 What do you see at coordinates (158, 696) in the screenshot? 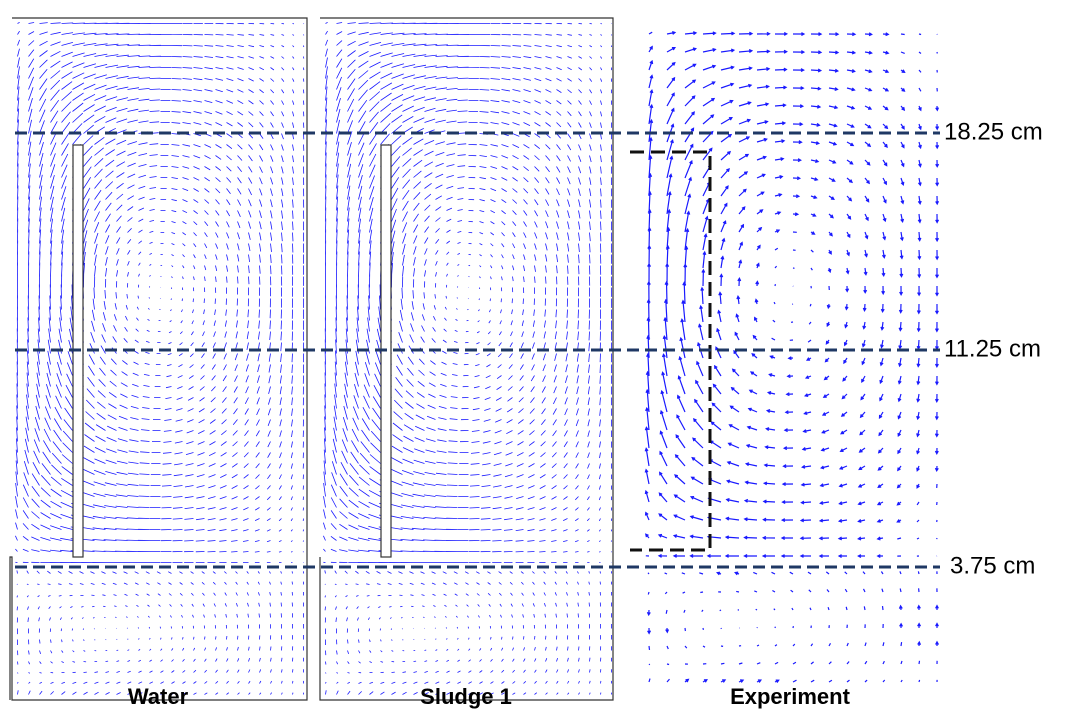
I see `panel-label: Water` at bounding box center [158, 696].